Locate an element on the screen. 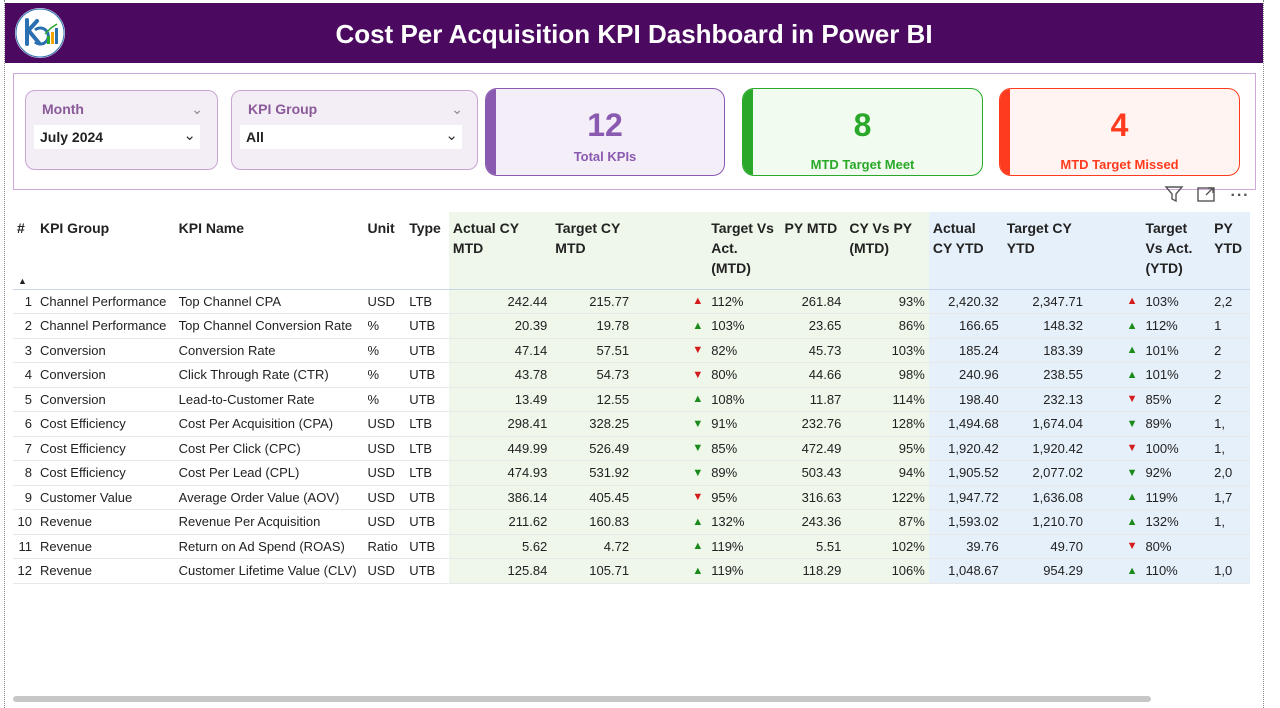  kpi-name-cell: Top Channel Conversion Rate is located at coordinates (269, 326).